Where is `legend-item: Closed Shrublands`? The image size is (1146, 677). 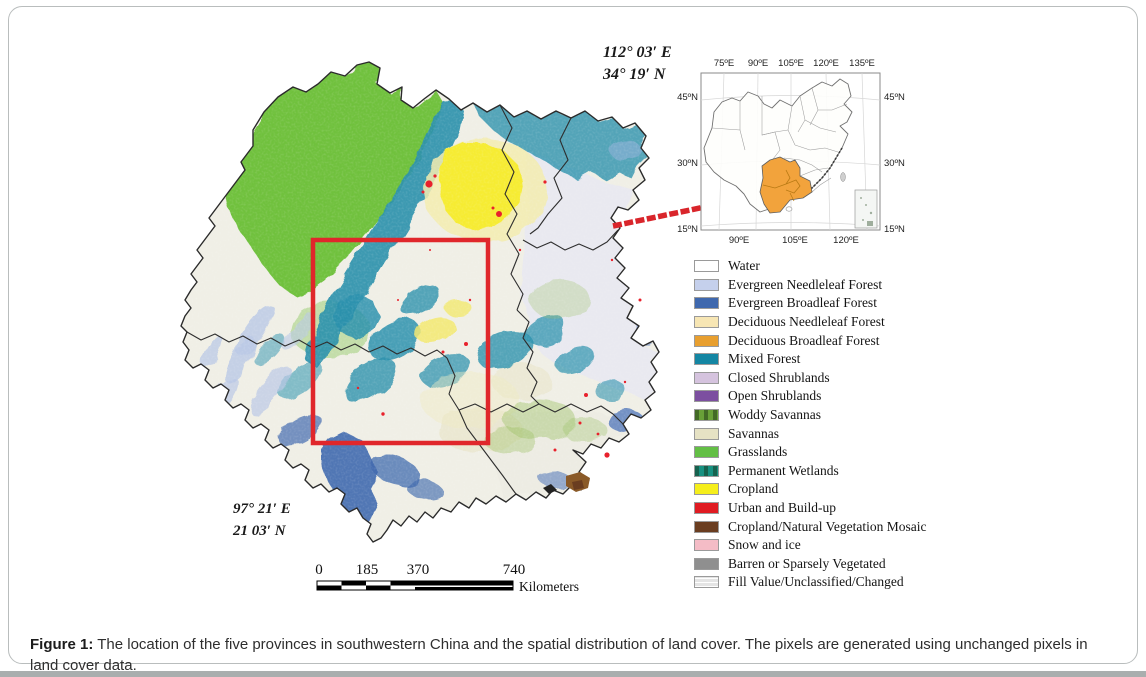 legend-item: Closed Shrublands is located at coordinates (844, 378).